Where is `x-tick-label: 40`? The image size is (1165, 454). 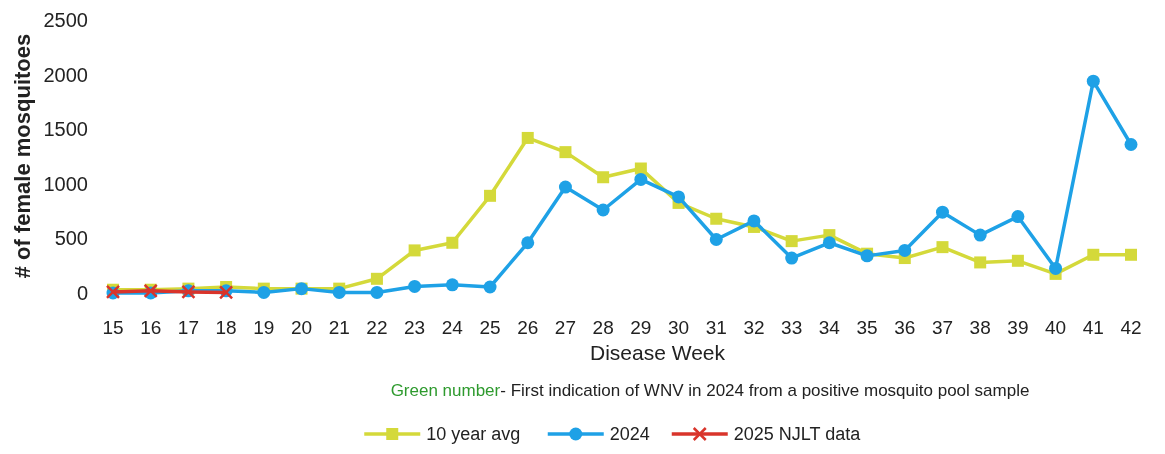 x-tick-label: 40 is located at coordinates (1056, 327).